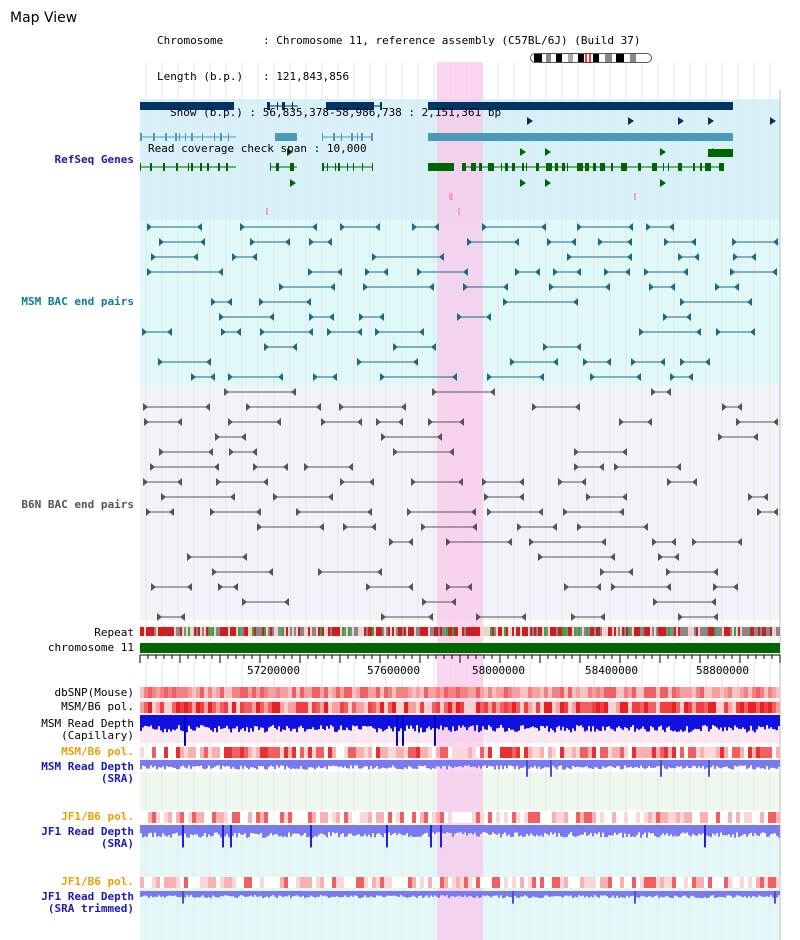 Image resolution: width=800 pixels, height=940 pixels. What do you see at coordinates (231, 836) in the screenshot?
I see `jf1-depth-bar-spike` at bounding box center [231, 836].